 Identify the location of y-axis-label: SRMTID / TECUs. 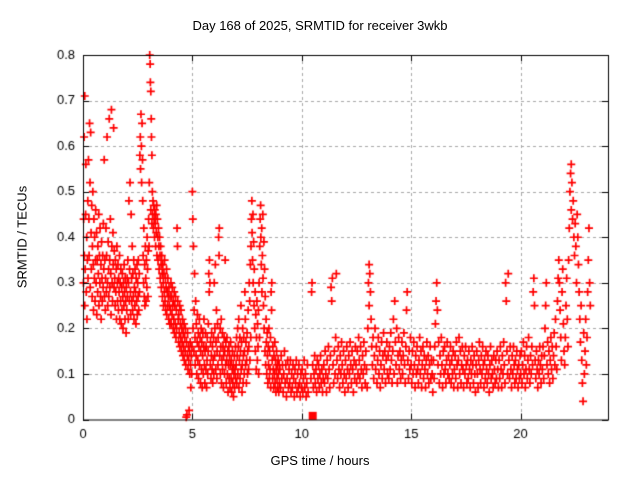
(22, 237).